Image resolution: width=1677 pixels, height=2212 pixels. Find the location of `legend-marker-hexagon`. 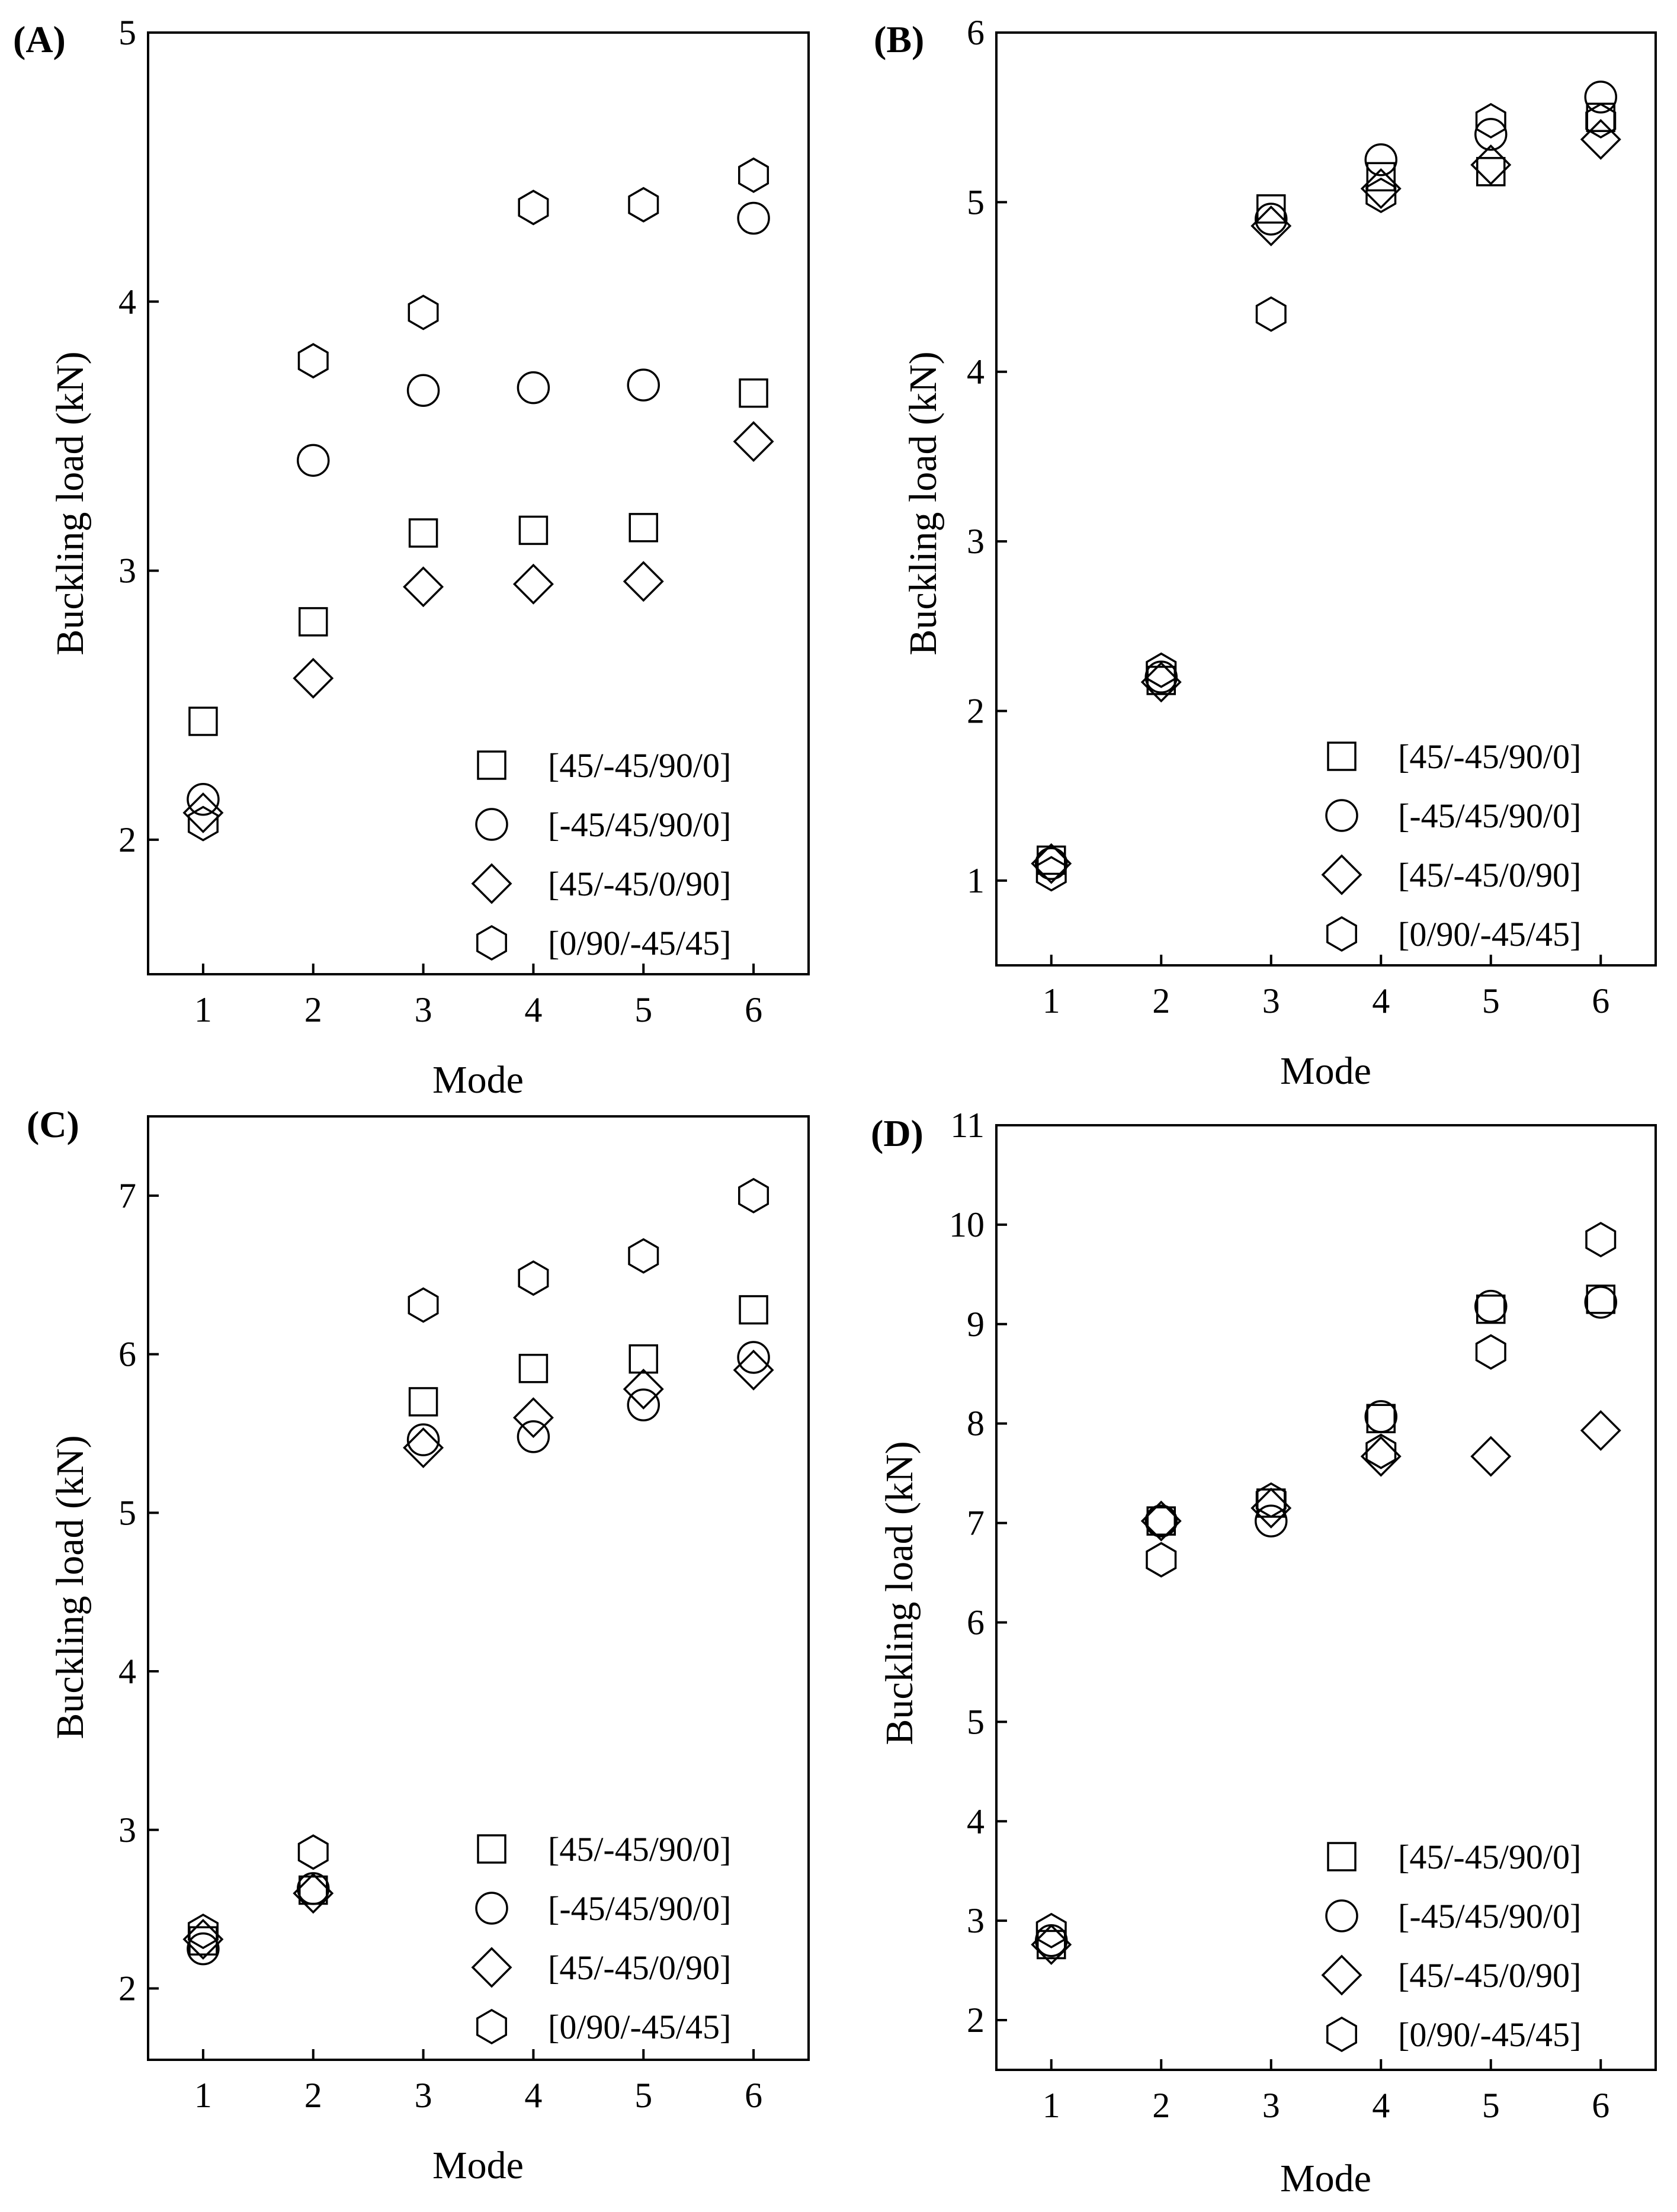

legend-marker-hexagon is located at coordinates (491, 942).